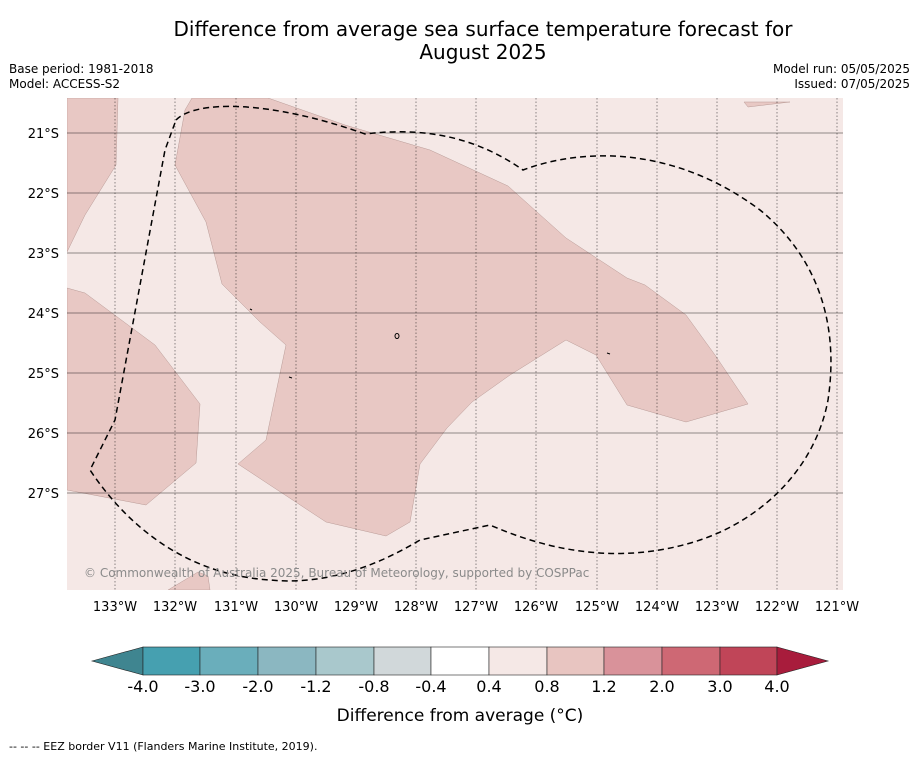 The height and width of the screenshot is (758, 919). I want to click on lon-label-121w: 121°W, so click(837, 607).